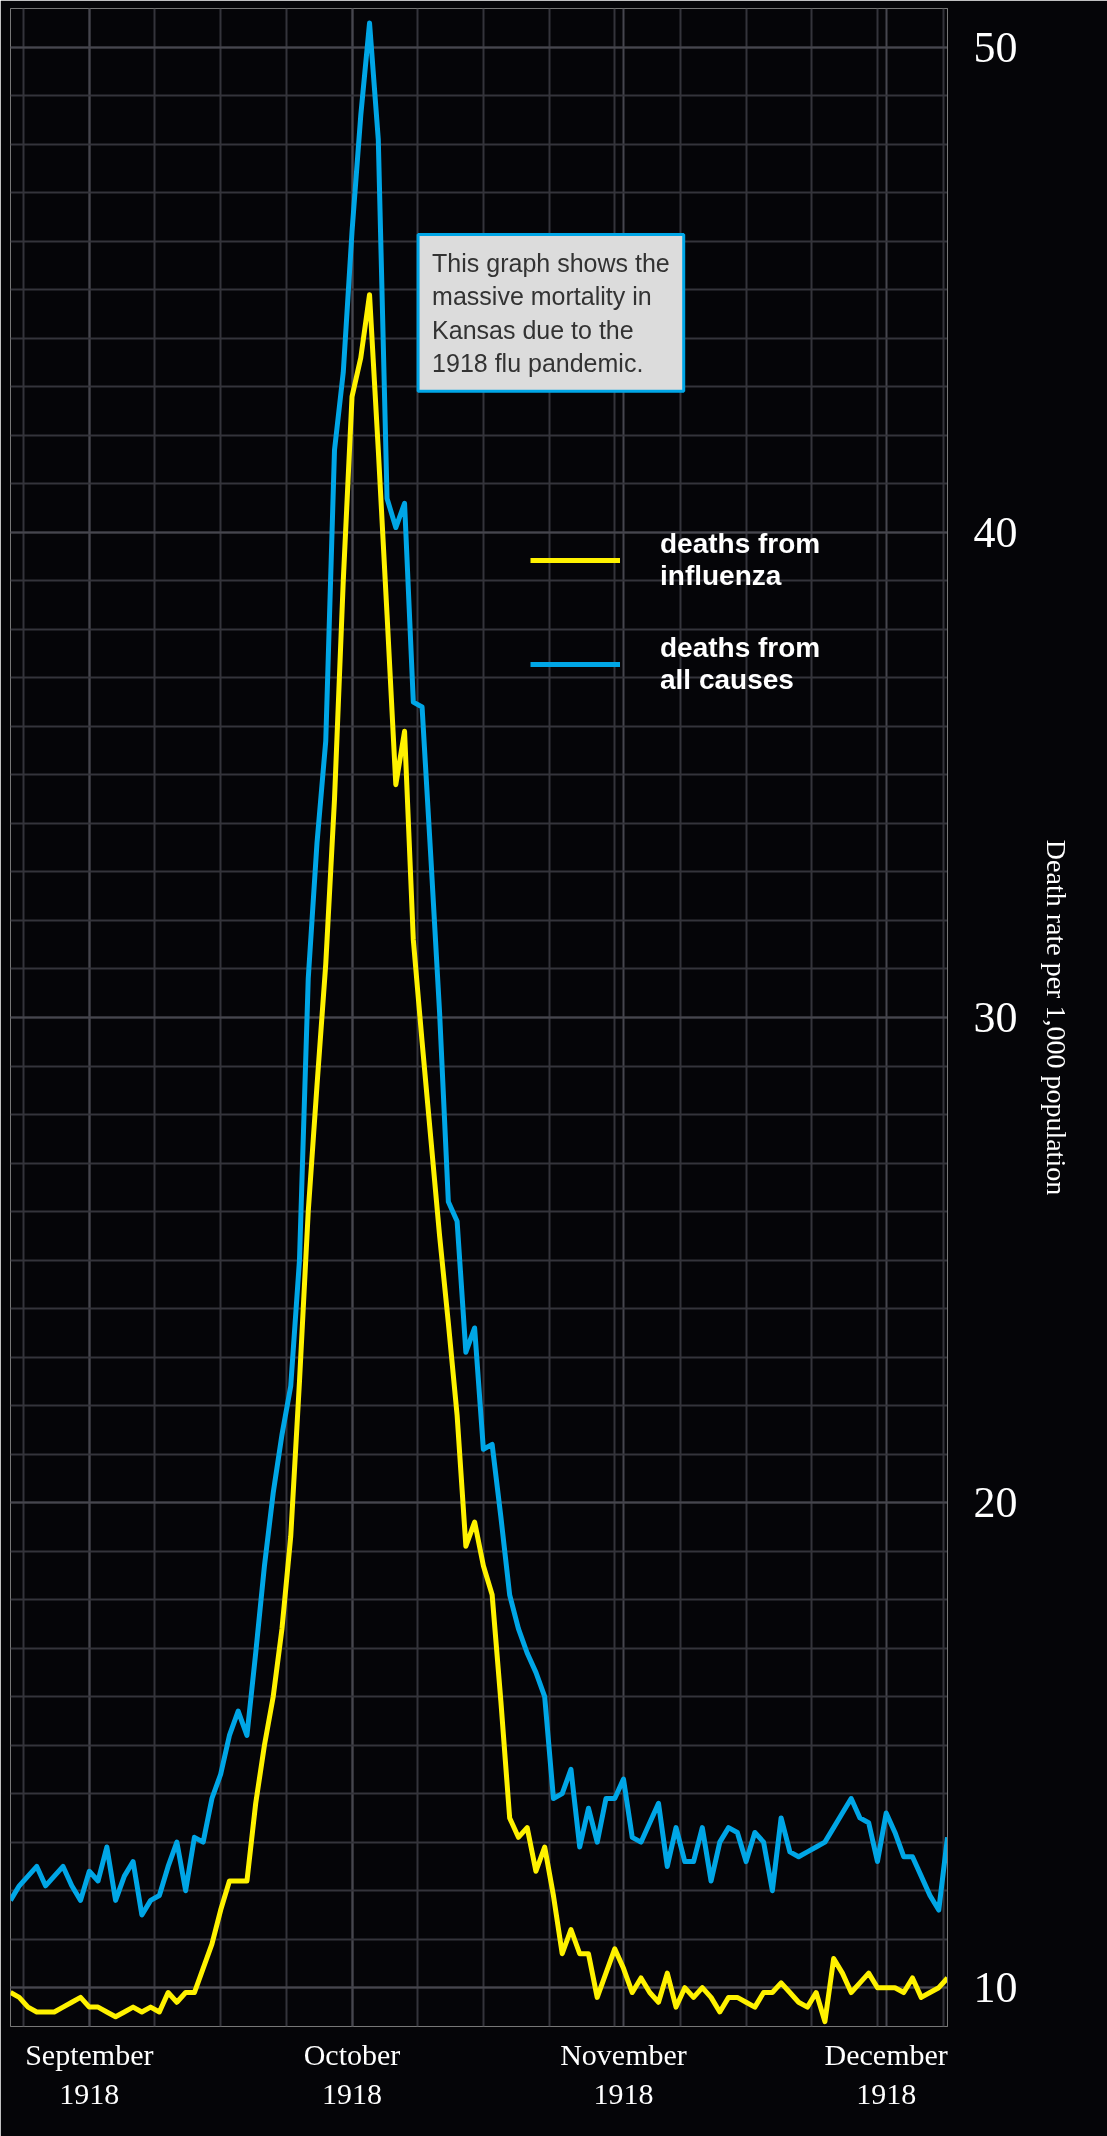 The height and width of the screenshot is (2136, 1107). I want to click on x-tick-label: October 1918, so click(352, 2074).